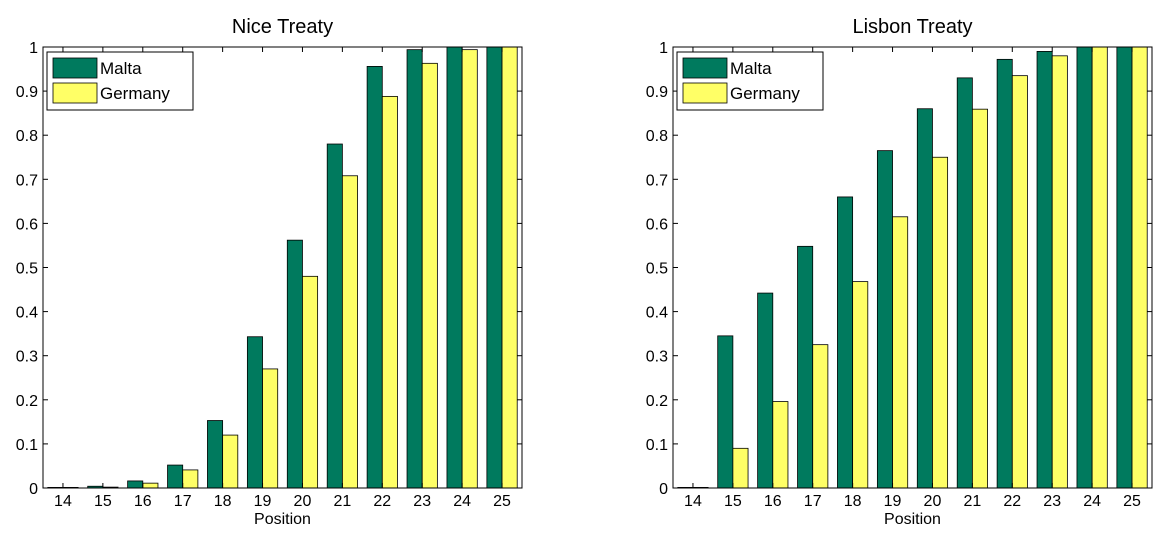 This screenshot has width=1154, height=536. What do you see at coordinates (705, 68) in the screenshot?
I see `legend-swatch-malta` at bounding box center [705, 68].